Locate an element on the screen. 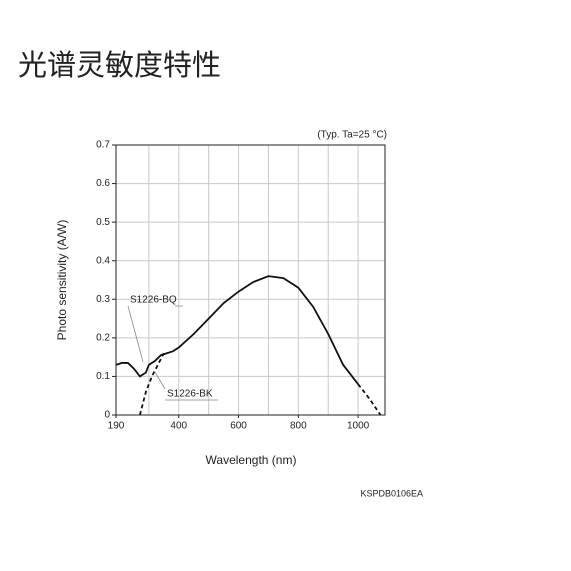 The width and height of the screenshot is (571, 571). y-tick-label: 0 is located at coordinates (107, 415).